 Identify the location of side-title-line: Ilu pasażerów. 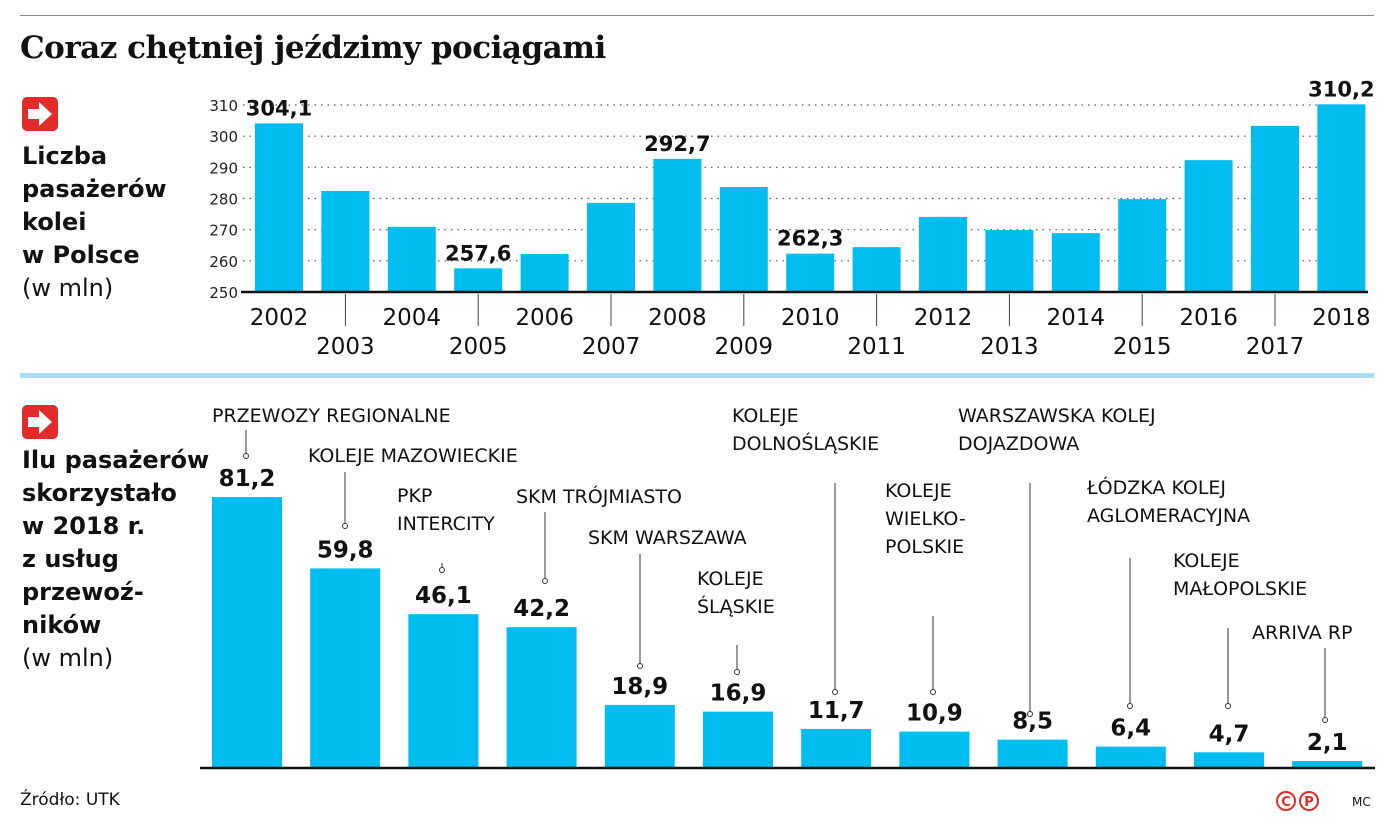
(116, 460).